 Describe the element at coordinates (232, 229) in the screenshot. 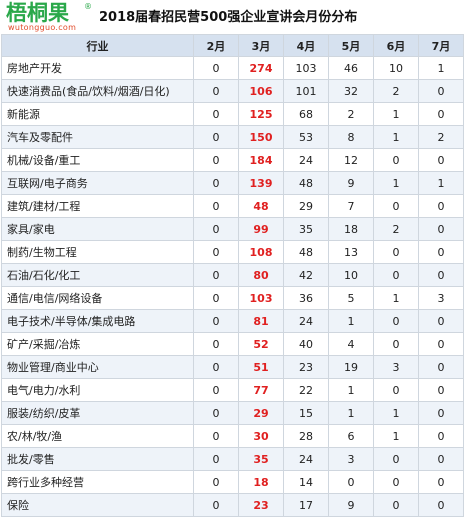

I see `table-row: 家具/家电 0 99 35 18 2 0` at that location.